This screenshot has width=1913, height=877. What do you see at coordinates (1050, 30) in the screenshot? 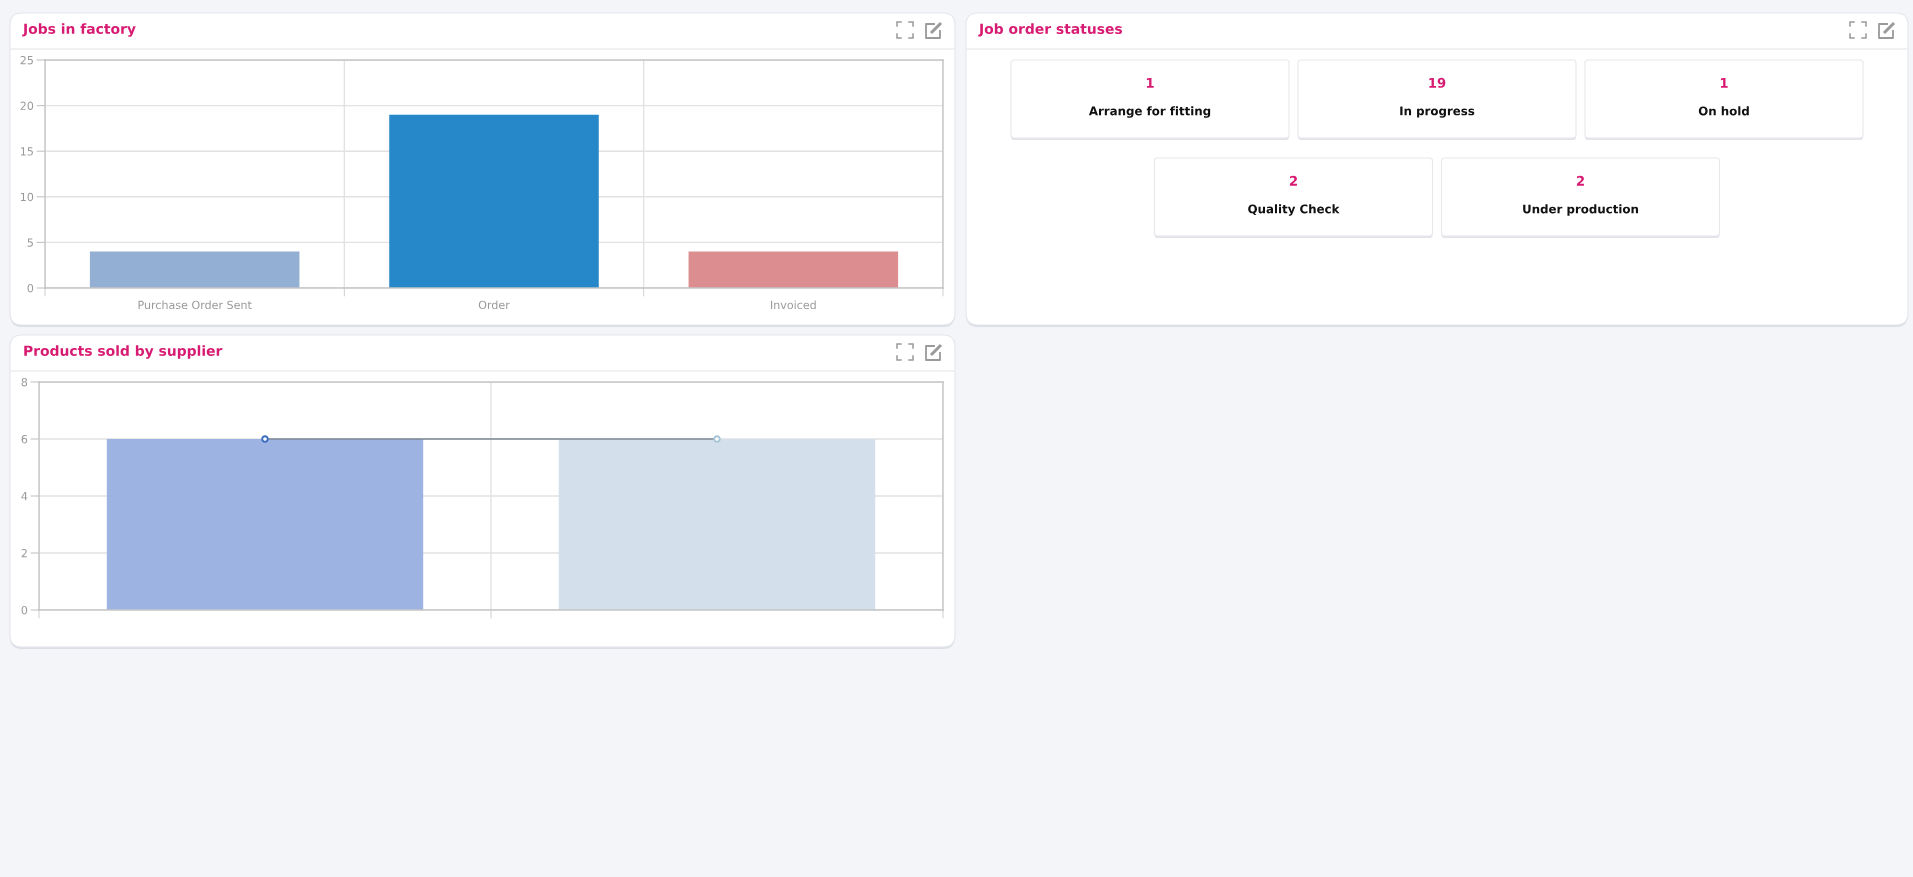
I see `text: Job order statuses` at bounding box center [1050, 30].